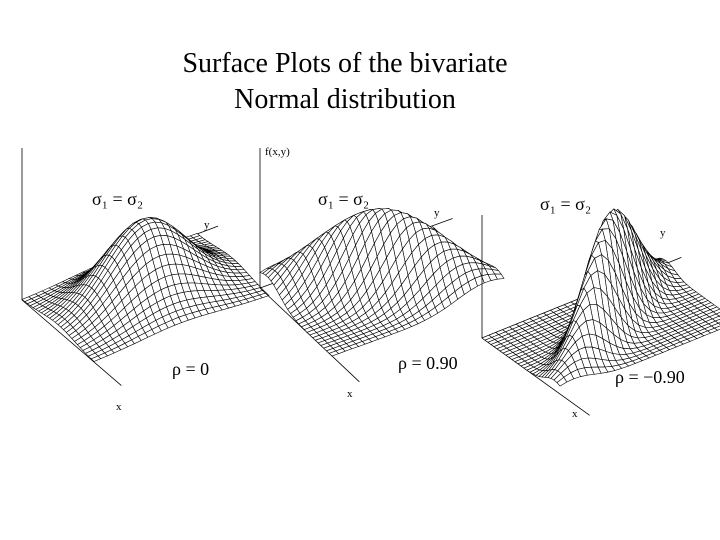  What do you see at coordinates (345, 99) in the screenshot?
I see `title-line: Normal distribution` at bounding box center [345, 99].